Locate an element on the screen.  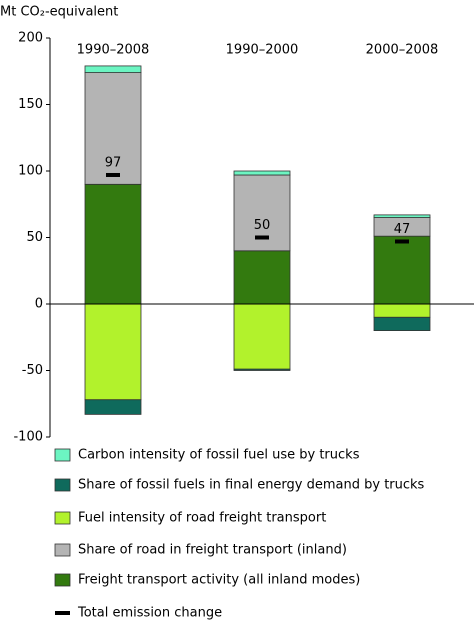
total-label: 47 is located at coordinates (402, 229).